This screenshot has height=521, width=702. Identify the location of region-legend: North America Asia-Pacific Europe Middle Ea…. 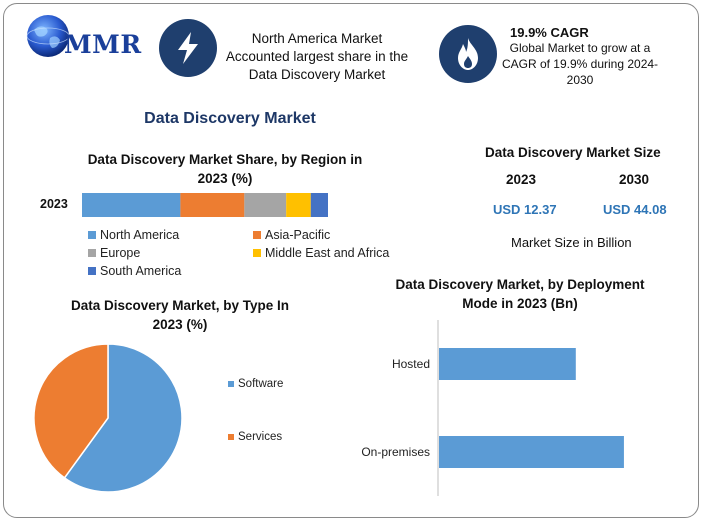
(248, 255).